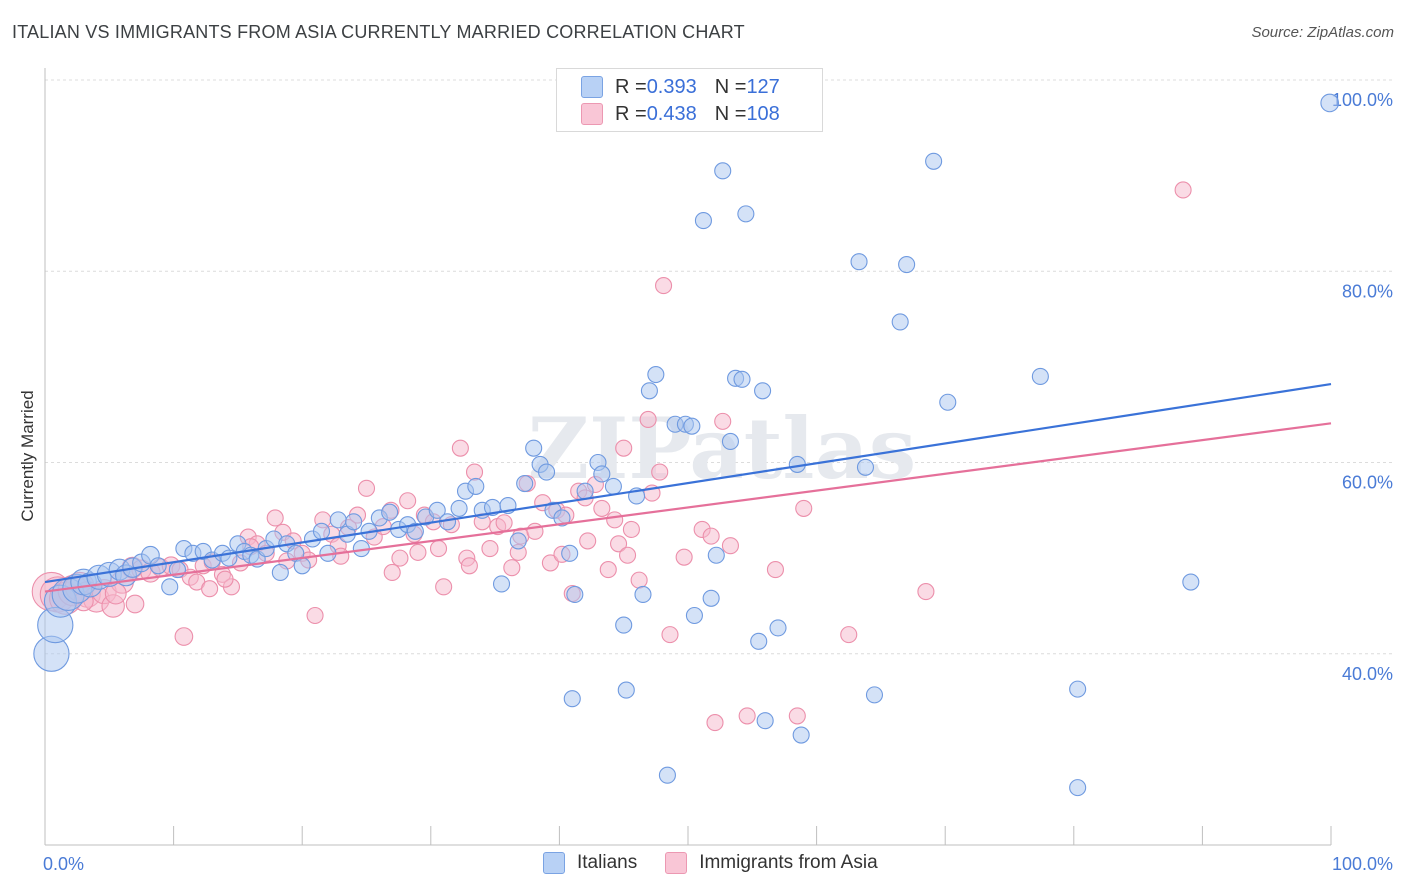 Image resolution: width=1406 pixels, height=892 pixels. I want to click on n-value-italians: 127, so click(763, 86).